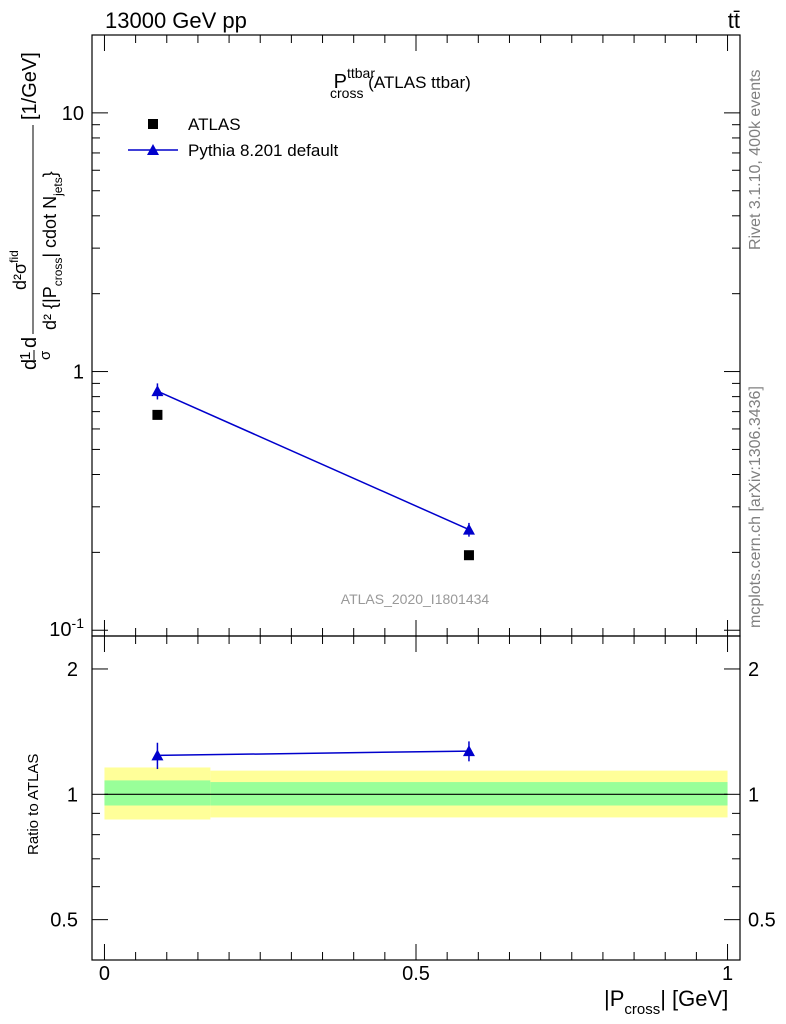  I want to click on plot-title: Pttbar cross (ATLAS ttbar), so click(400, 83).